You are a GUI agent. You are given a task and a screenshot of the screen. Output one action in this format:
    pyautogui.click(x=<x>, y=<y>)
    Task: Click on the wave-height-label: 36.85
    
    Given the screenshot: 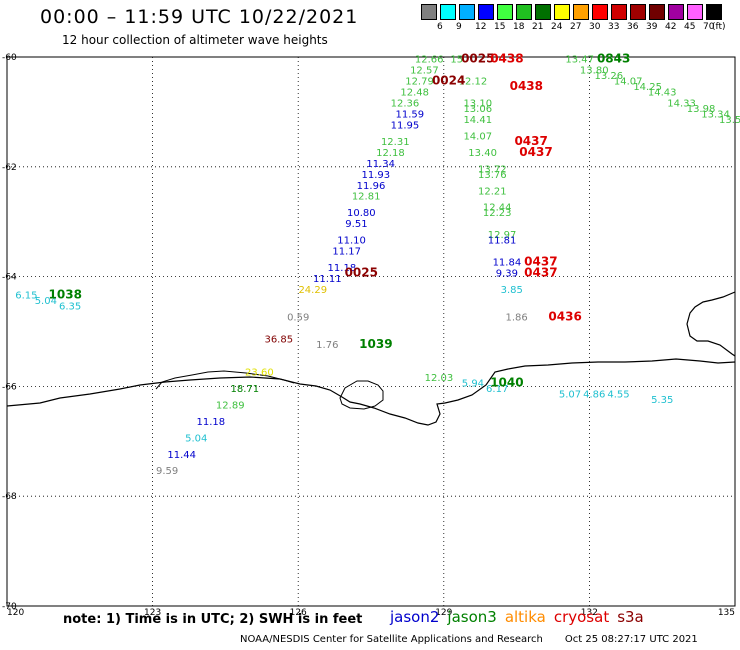 What is the action you would take?
    pyautogui.click(x=278, y=339)
    